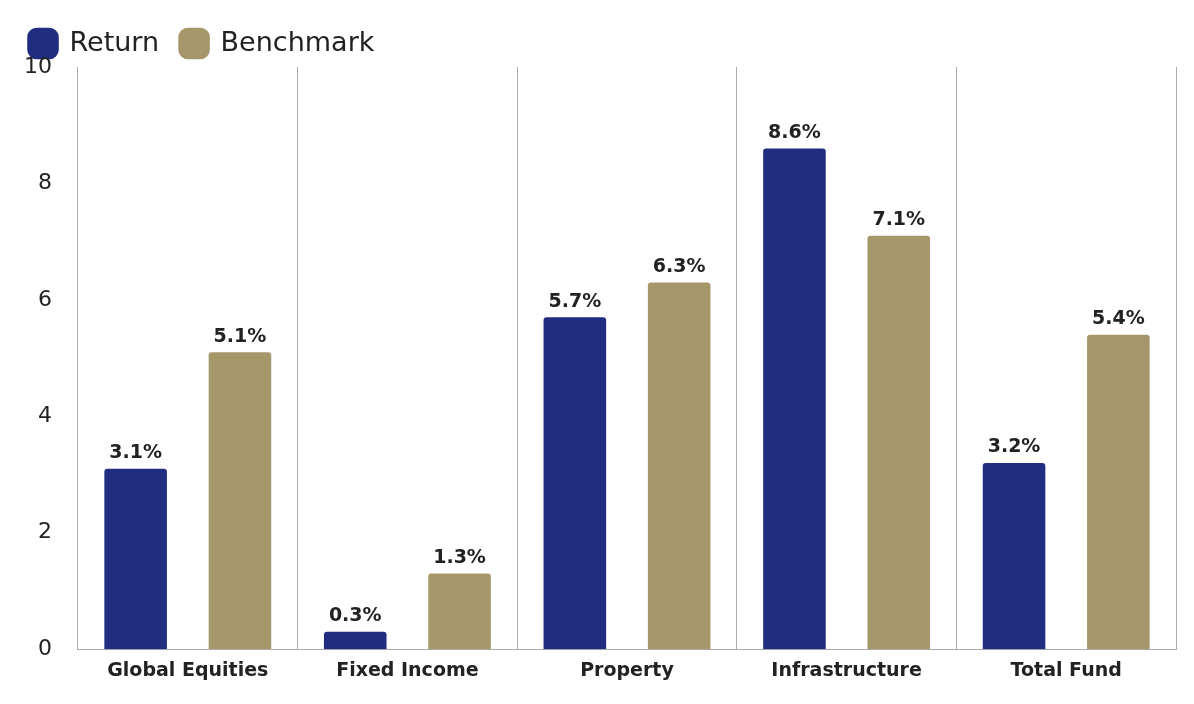  What do you see at coordinates (355, 614) in the screenshot?
I see `data-label: 0.3%` at bounding box center [355, 614].